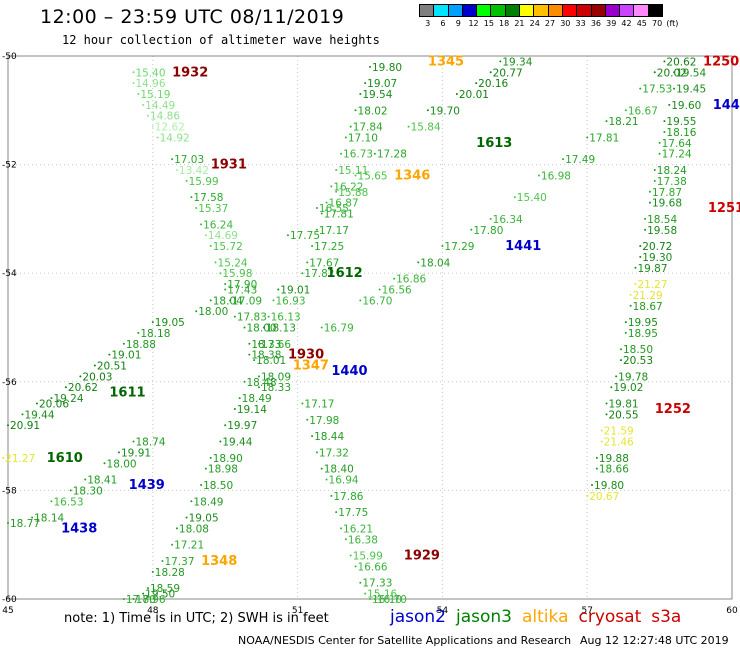  Describe the element at coordinates (672, 182) in the screenshot. I see `wave-height-label: 17.38` at that location.